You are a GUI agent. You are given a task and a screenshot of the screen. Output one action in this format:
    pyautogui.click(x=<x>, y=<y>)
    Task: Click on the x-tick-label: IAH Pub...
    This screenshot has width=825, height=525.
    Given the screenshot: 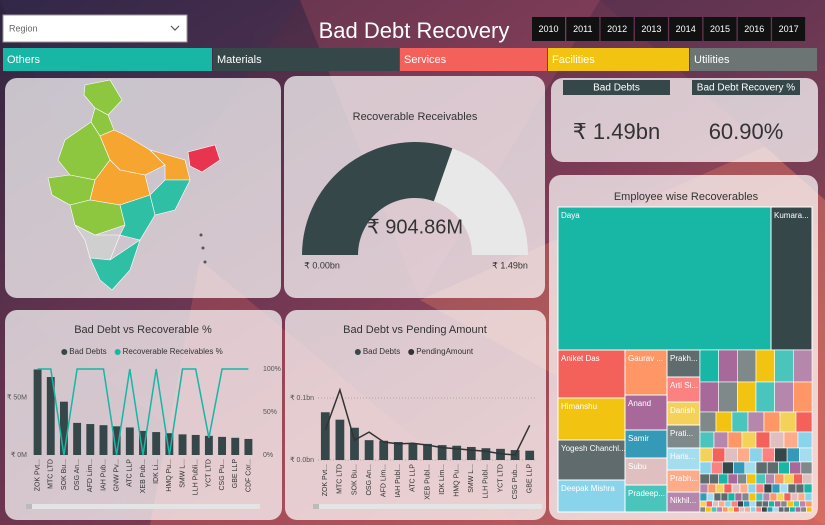 What is the action you would take?
    pyautogui.click(x=103, y=475)
    